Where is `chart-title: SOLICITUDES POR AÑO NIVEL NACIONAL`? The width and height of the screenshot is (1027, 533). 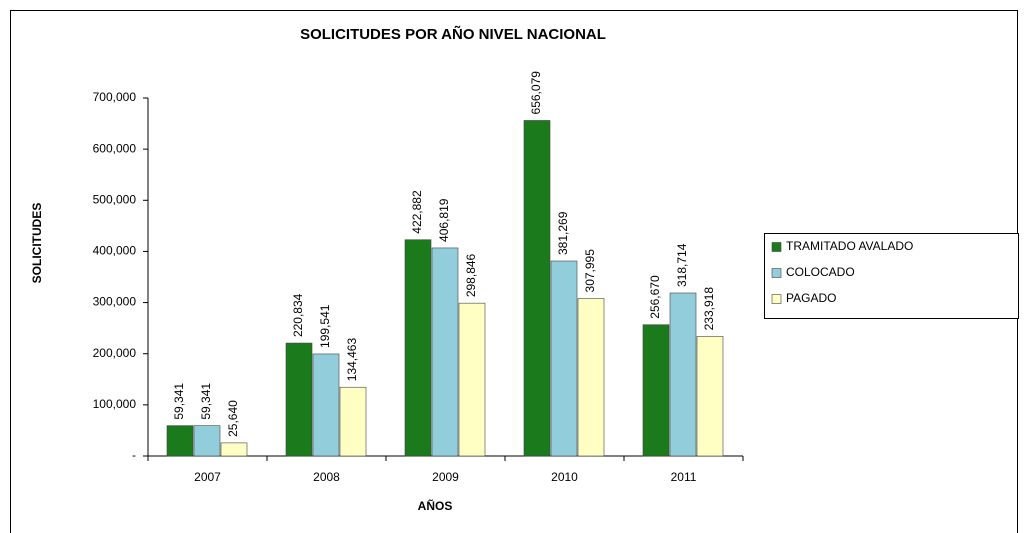 chart-title: SOLICITUDES POR AÑO NIVEL NACIONAL is located at coordinates (453, 34).